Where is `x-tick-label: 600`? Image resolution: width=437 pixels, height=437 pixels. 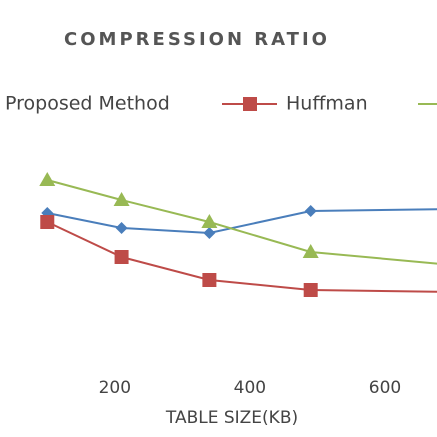
x-tick-label: 600 is located at coordinates (385, 388).